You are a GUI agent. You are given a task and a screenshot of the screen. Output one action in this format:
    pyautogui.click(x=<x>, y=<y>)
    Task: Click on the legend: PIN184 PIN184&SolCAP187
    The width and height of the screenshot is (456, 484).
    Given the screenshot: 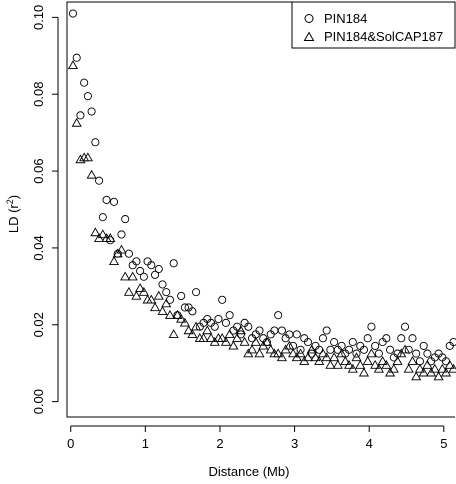 What is the action you would take?
    pyautogui.click(x=373, y=25)
    